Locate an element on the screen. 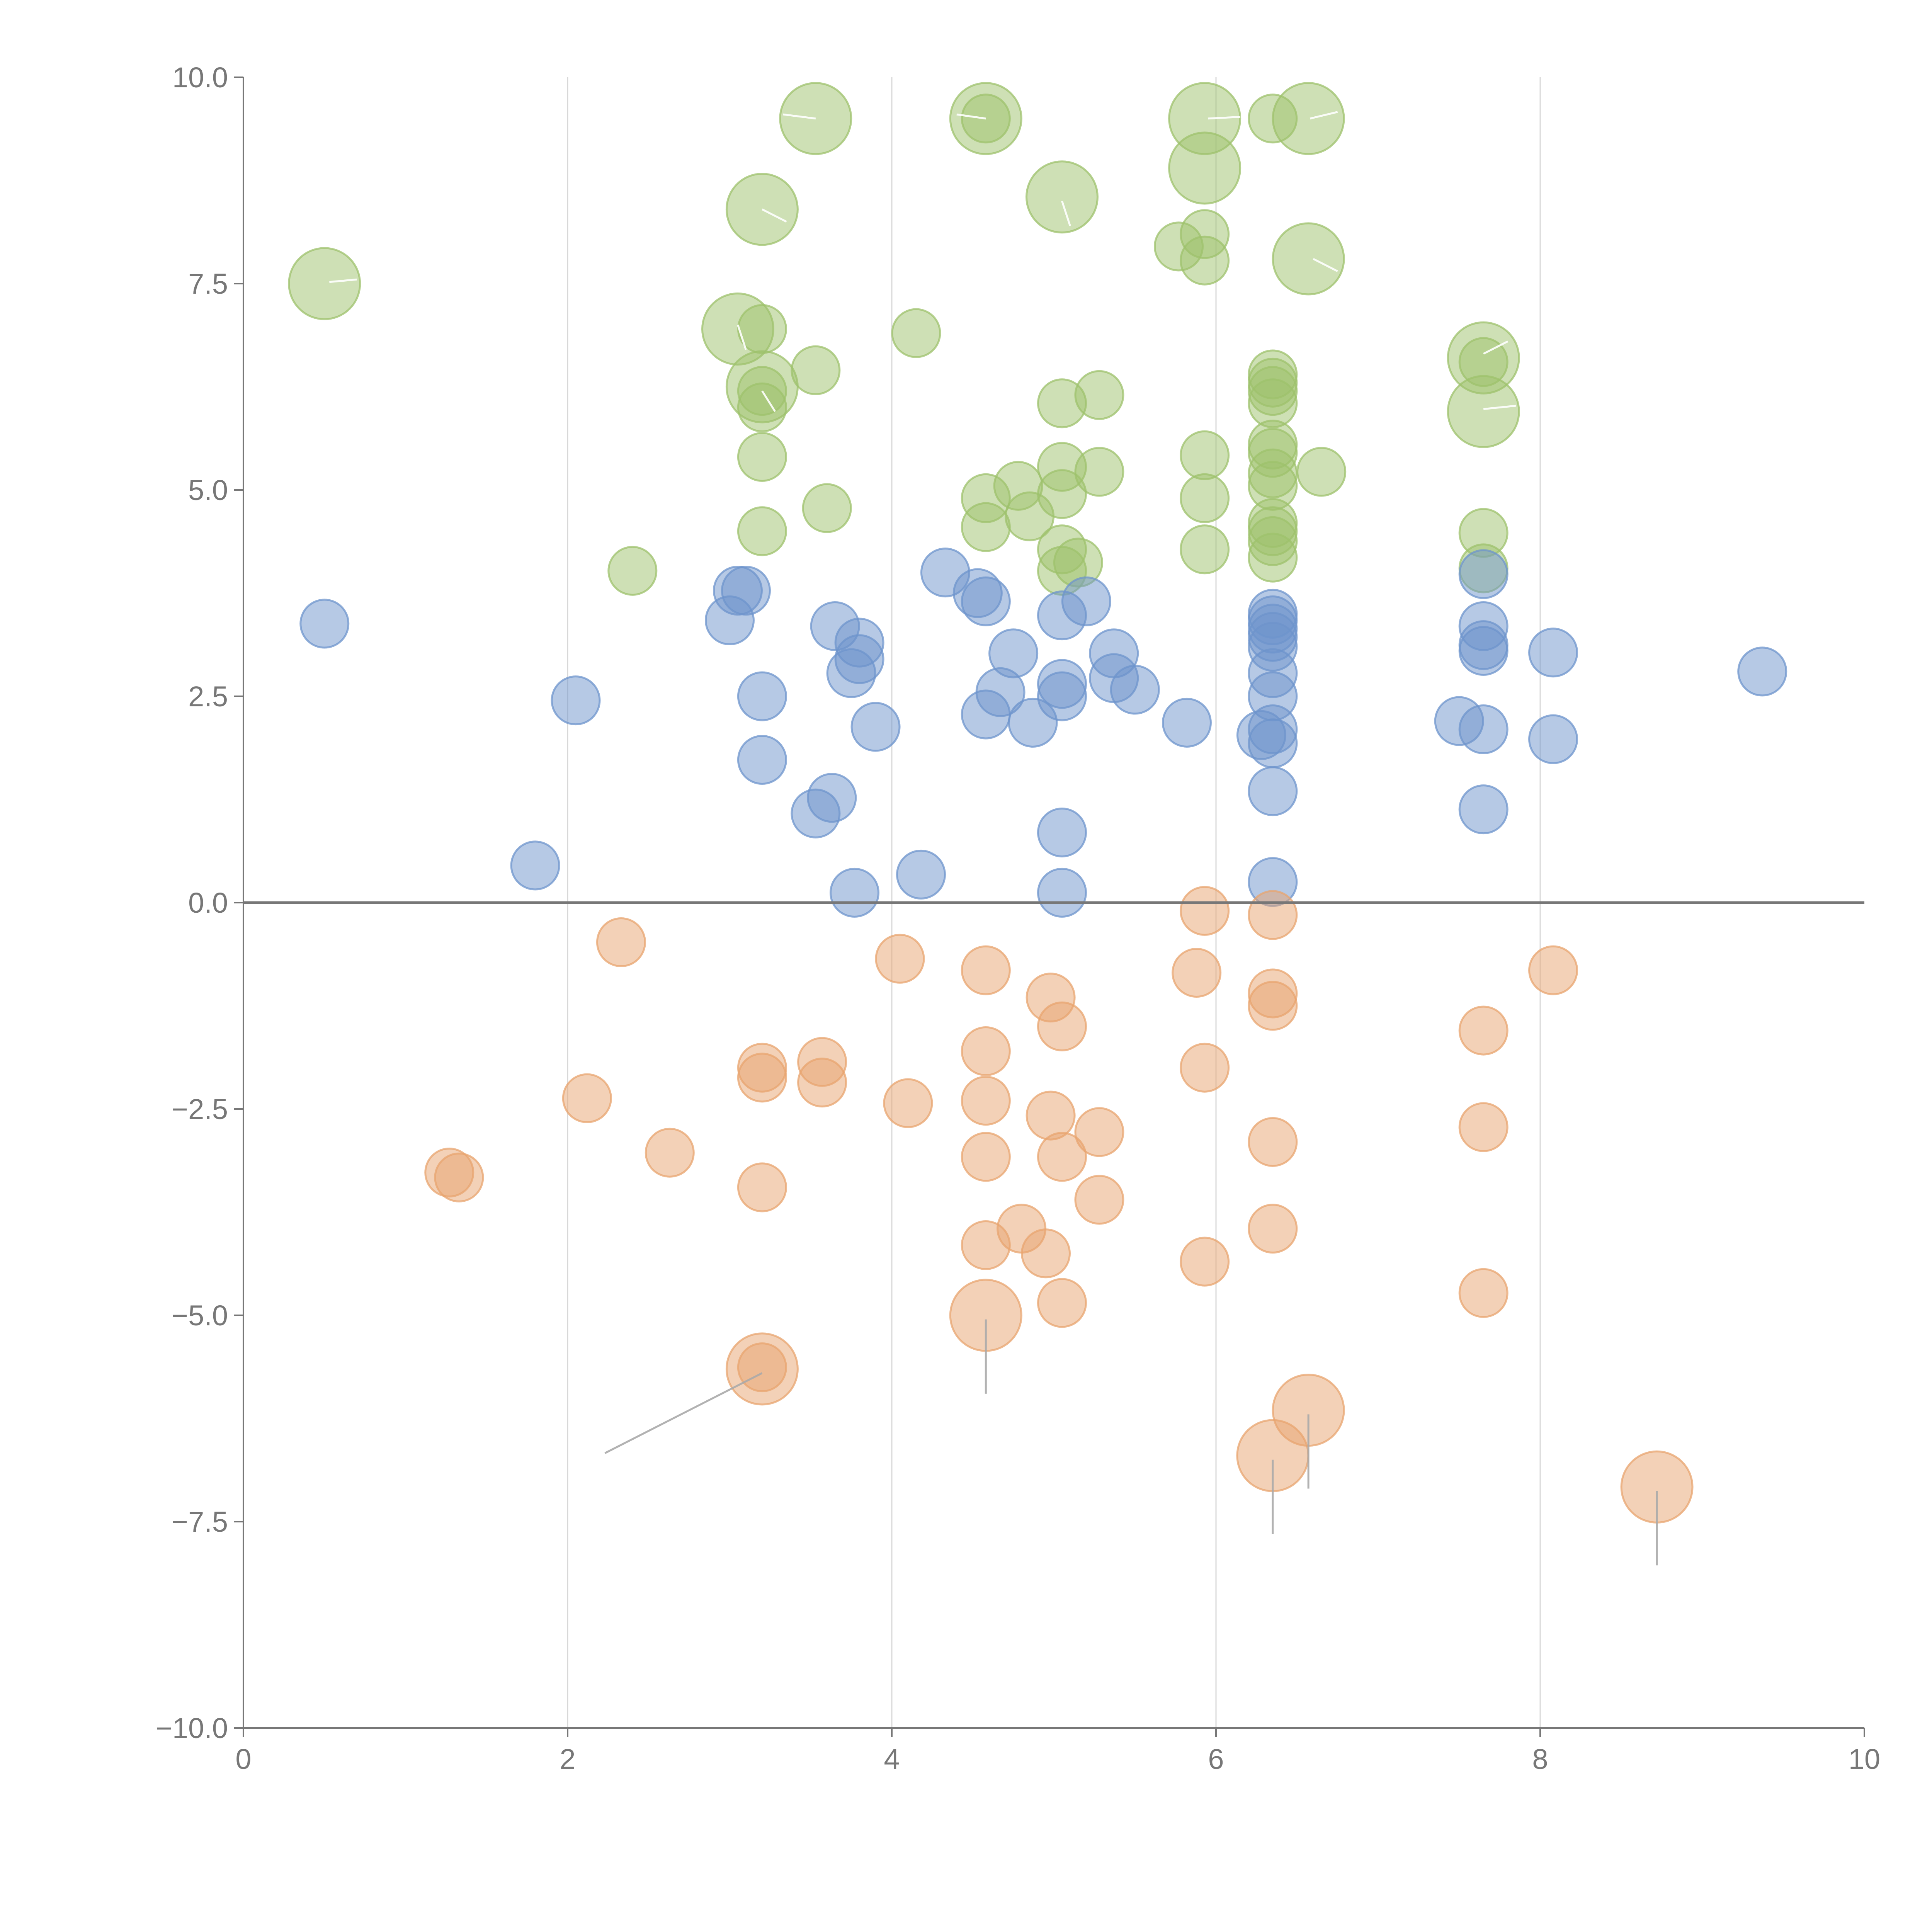  y-tick-label: −2.5 is located at coordinates (200, 1109).